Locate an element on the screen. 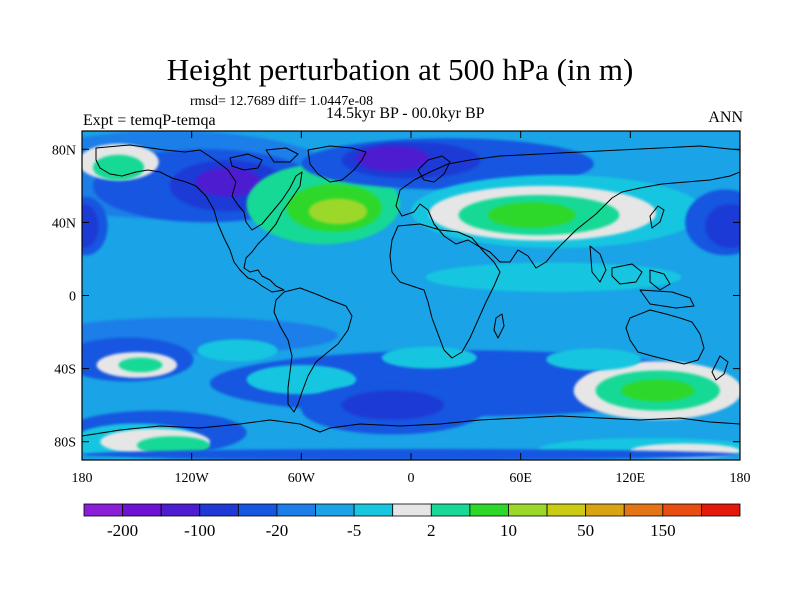  coastline-southeast-asia is located at coordinates (642, 277).